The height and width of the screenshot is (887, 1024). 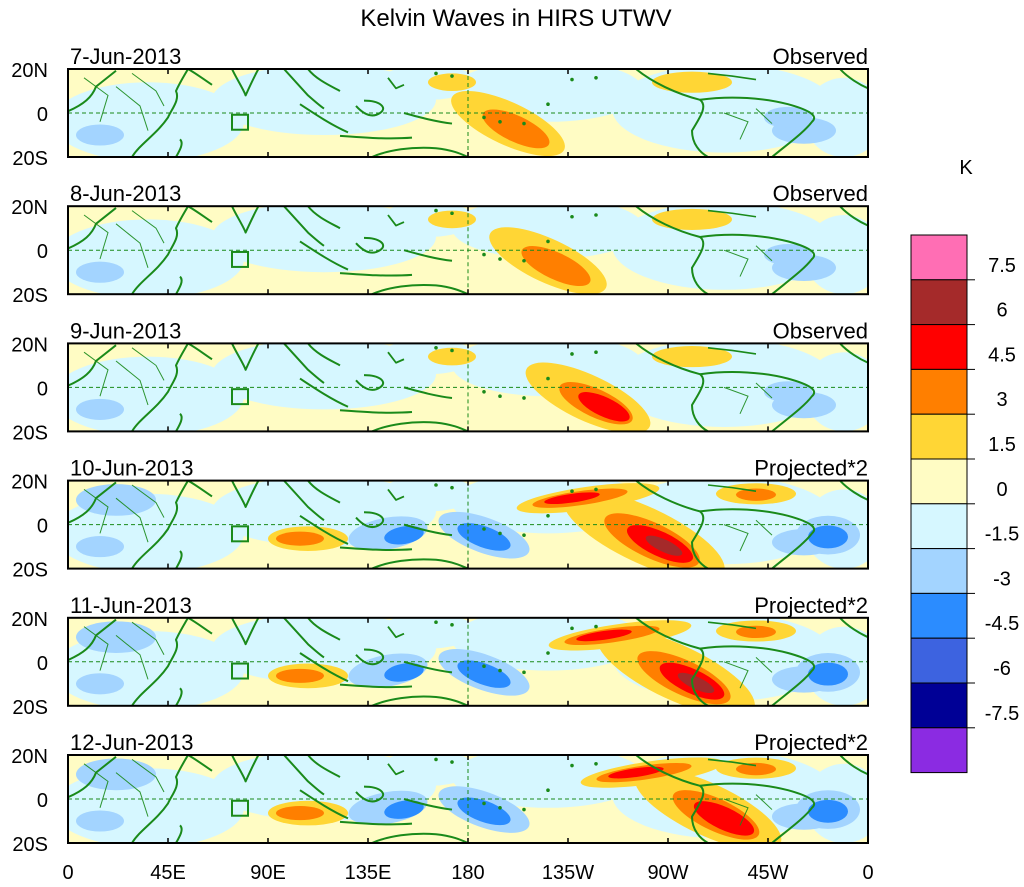 I want to click on map-panel: 11-Jun-2013 Projected*2 20N 0 20S, so click(x=440, y=656).